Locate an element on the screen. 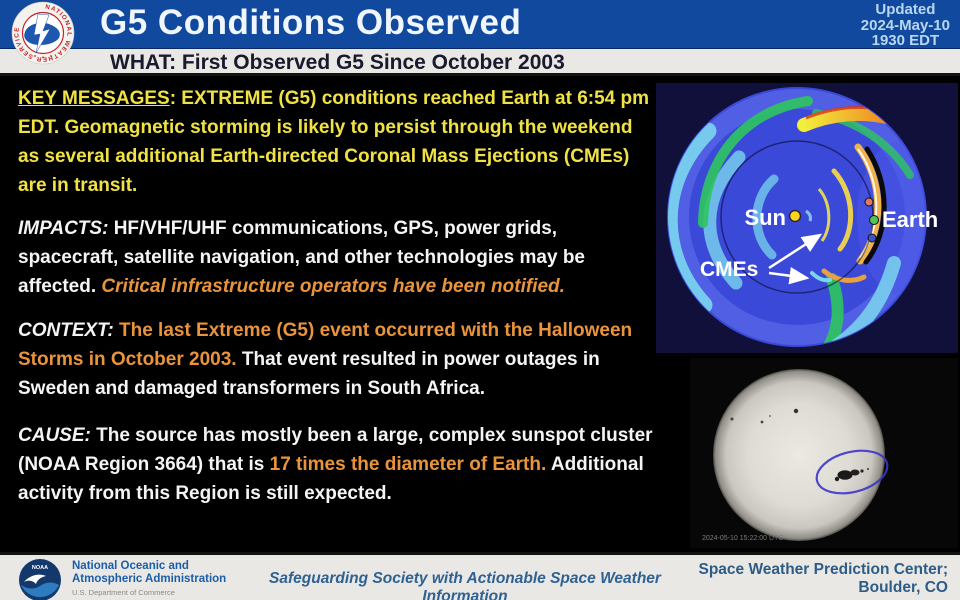 The height and width of the screenshot is (600, 960). enlil-model-image: Sun Earth CMEs is located at coordinates (807, 218).